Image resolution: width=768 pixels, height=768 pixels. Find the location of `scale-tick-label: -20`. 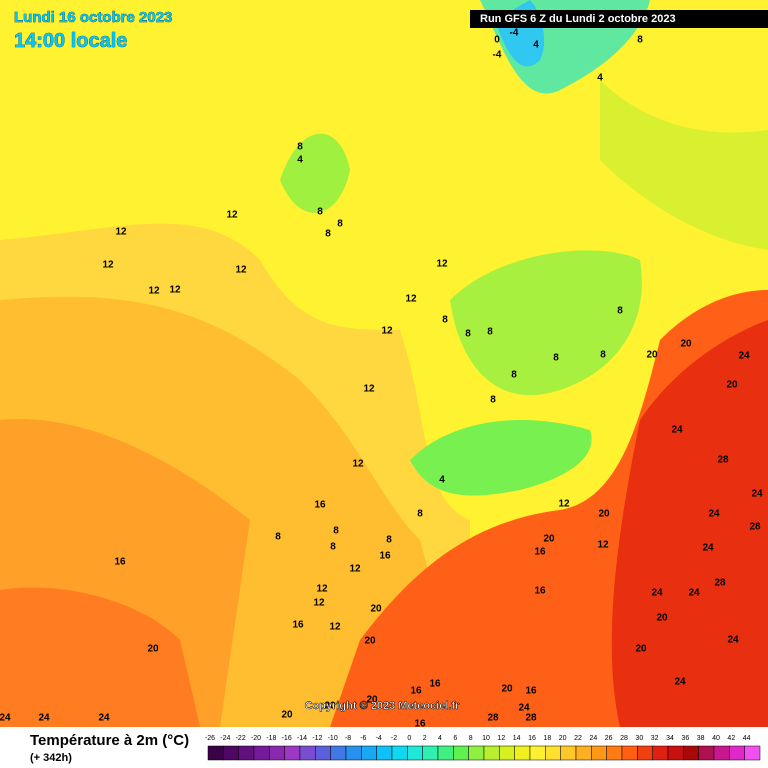

scale-tick-label: -20 is located at coordinates (256, 738).